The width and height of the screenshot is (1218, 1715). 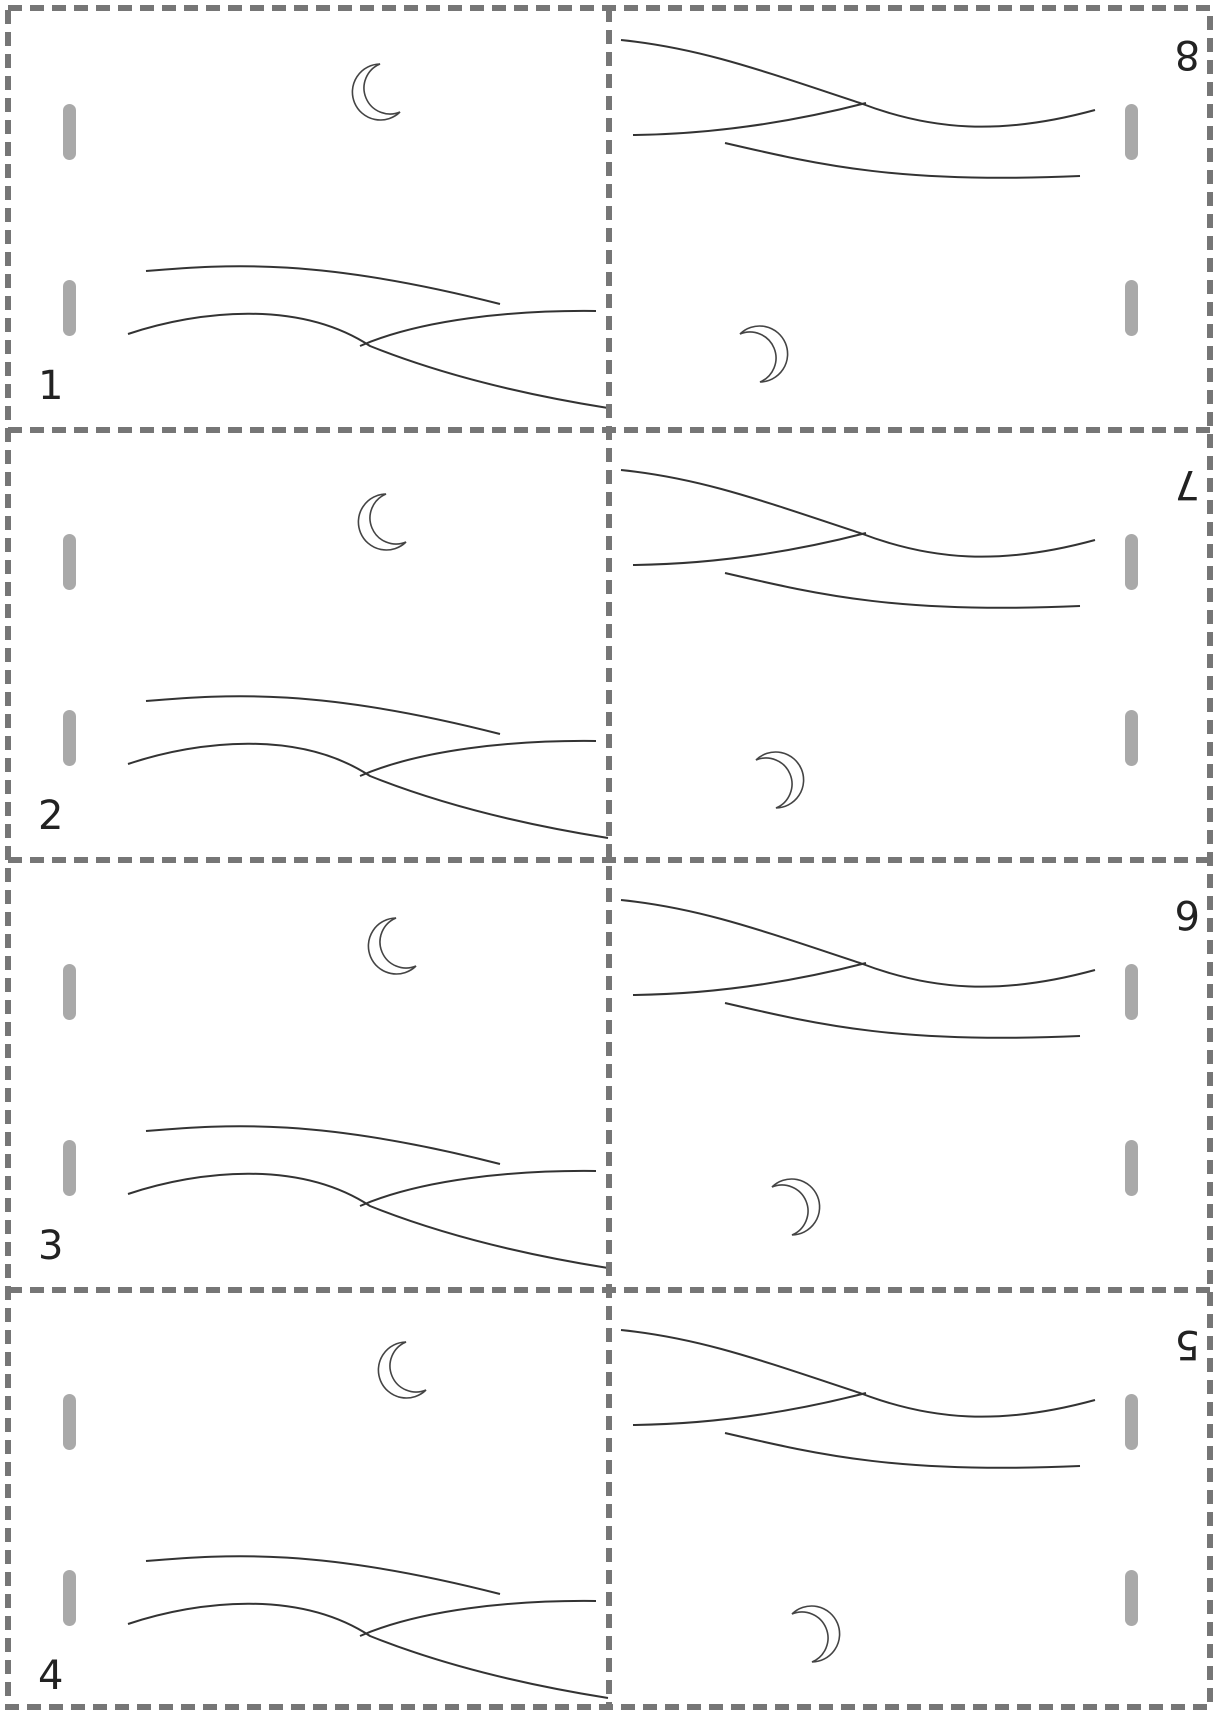 I want to click on page-number-5: 5, so click(x=1187, y=1344).